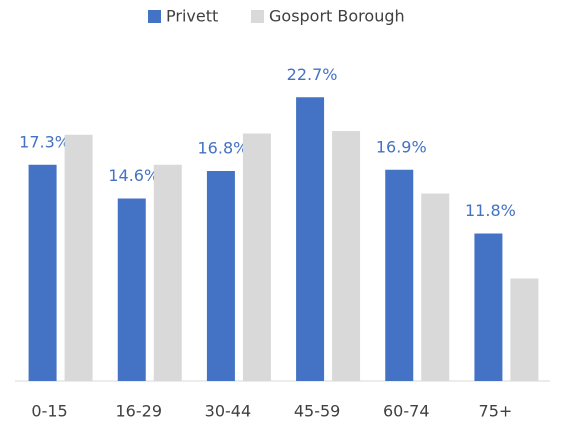  Describe the element at coordinates (406, 411) in the screenshot. I see `x-tick-label: 60-74` at that location.